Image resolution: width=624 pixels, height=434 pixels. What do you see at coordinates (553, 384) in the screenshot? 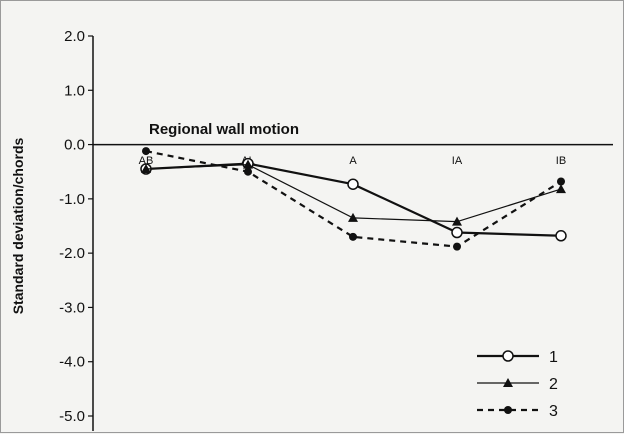
I see `legend-label: 2` at bounding box center [553, 384].